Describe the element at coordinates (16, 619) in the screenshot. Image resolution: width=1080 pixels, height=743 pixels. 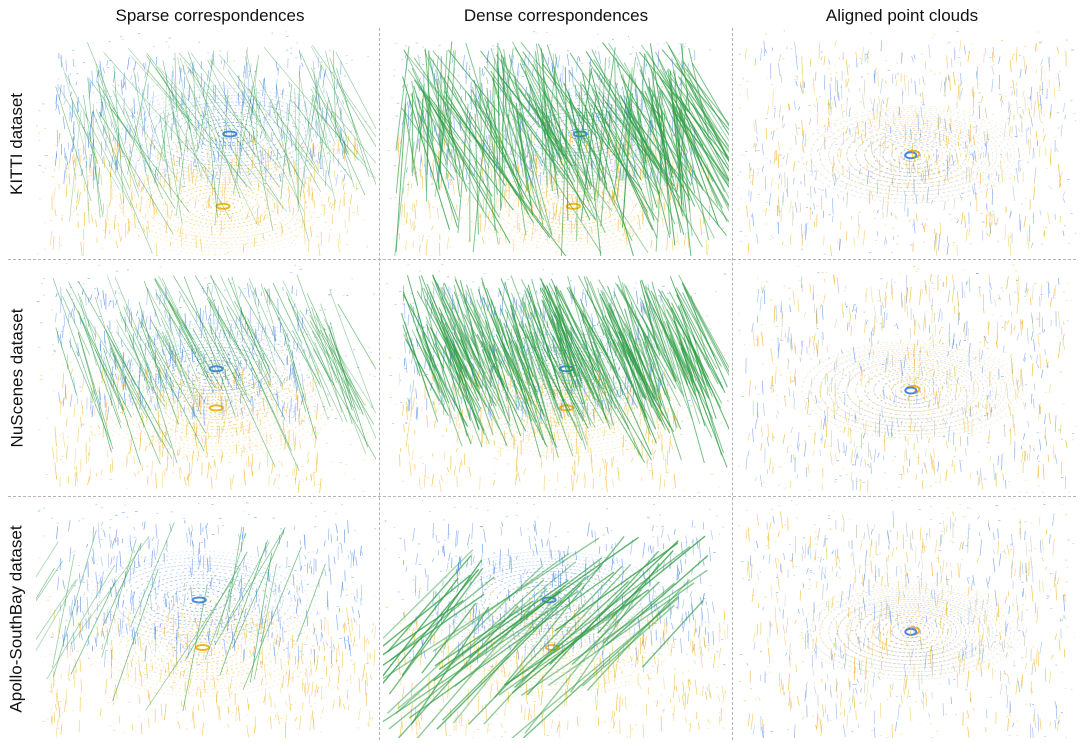
I see `row-label-apollo: Apollo-SouthBay dataset` at that location.